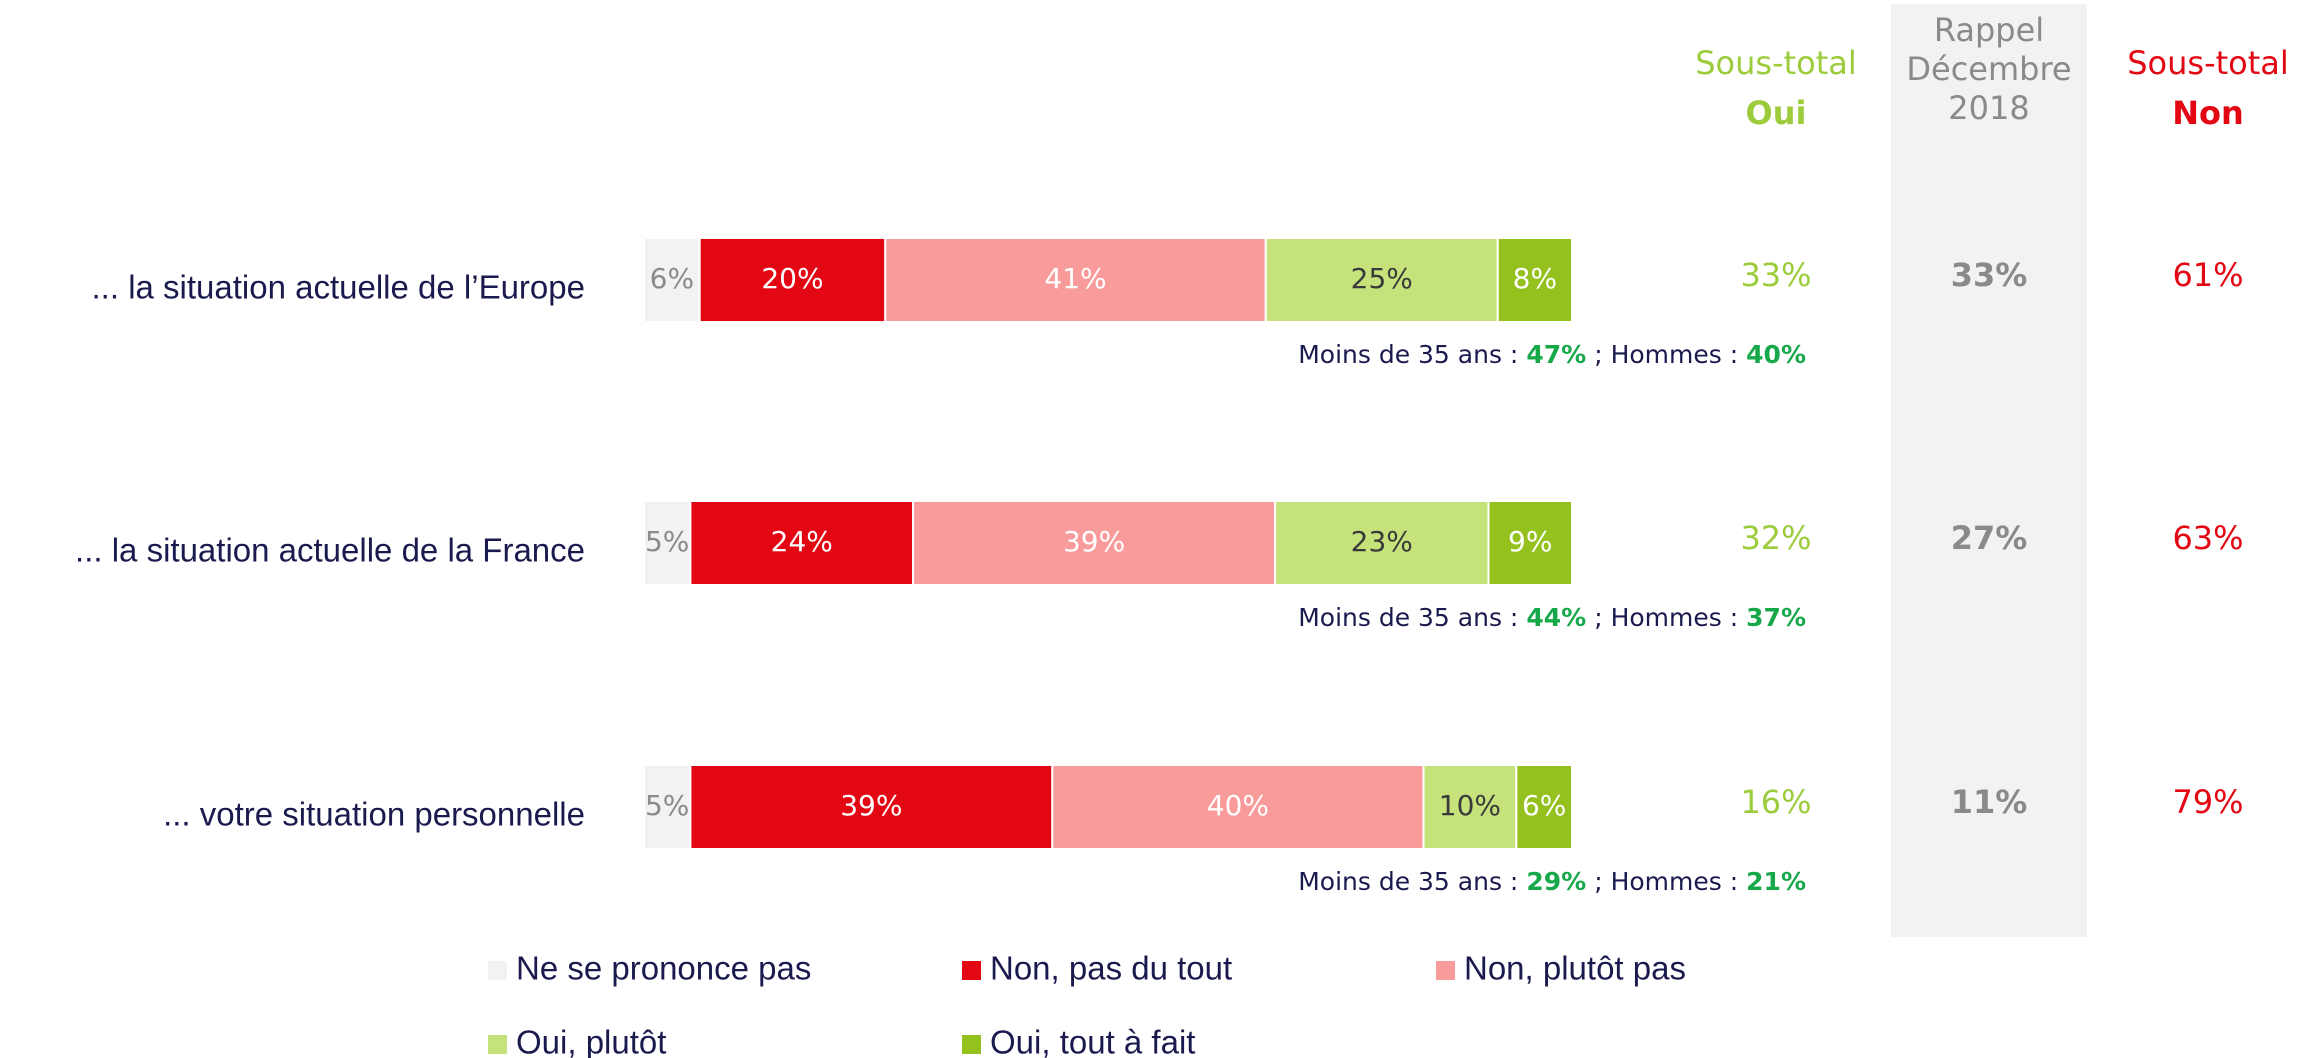 The image size is (2309, 1058). What do you see at coordinates (591, 1041) in the screenshot?
I see `legend-label: Oui, plutôt` at bounding box center [591, 1041].